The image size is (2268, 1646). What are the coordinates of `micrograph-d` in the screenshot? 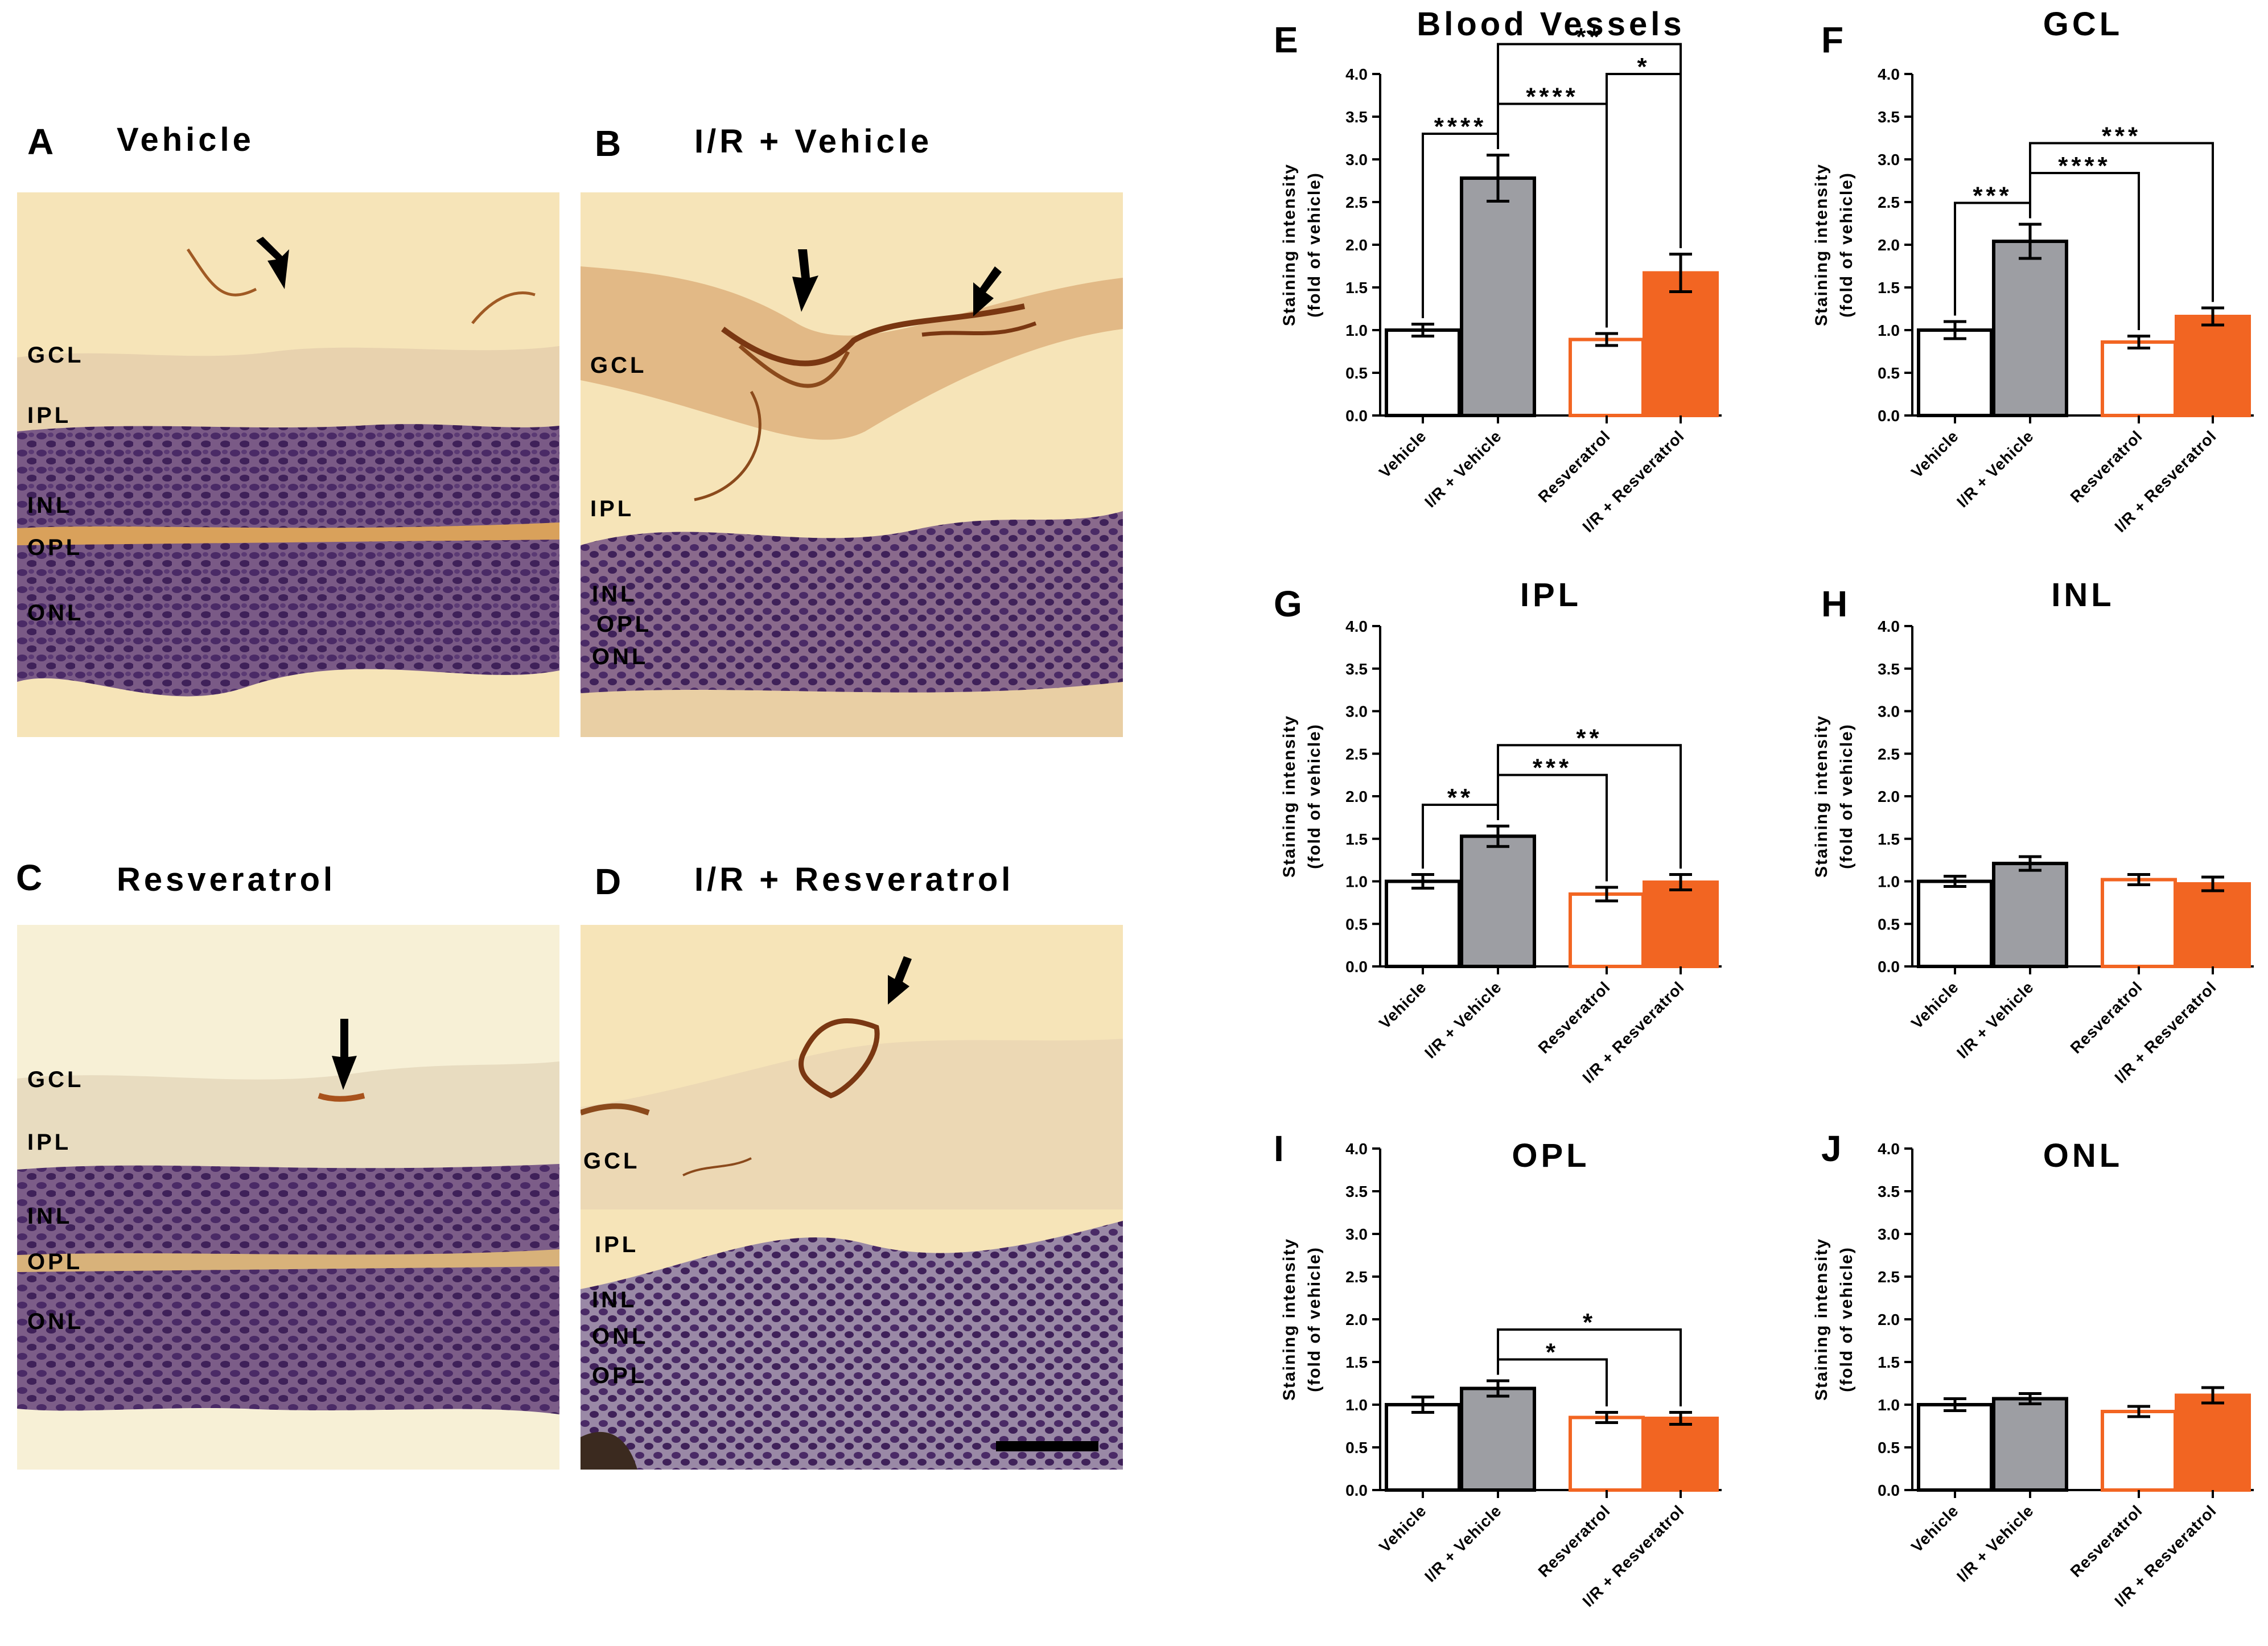 It's located at (852, 1197).